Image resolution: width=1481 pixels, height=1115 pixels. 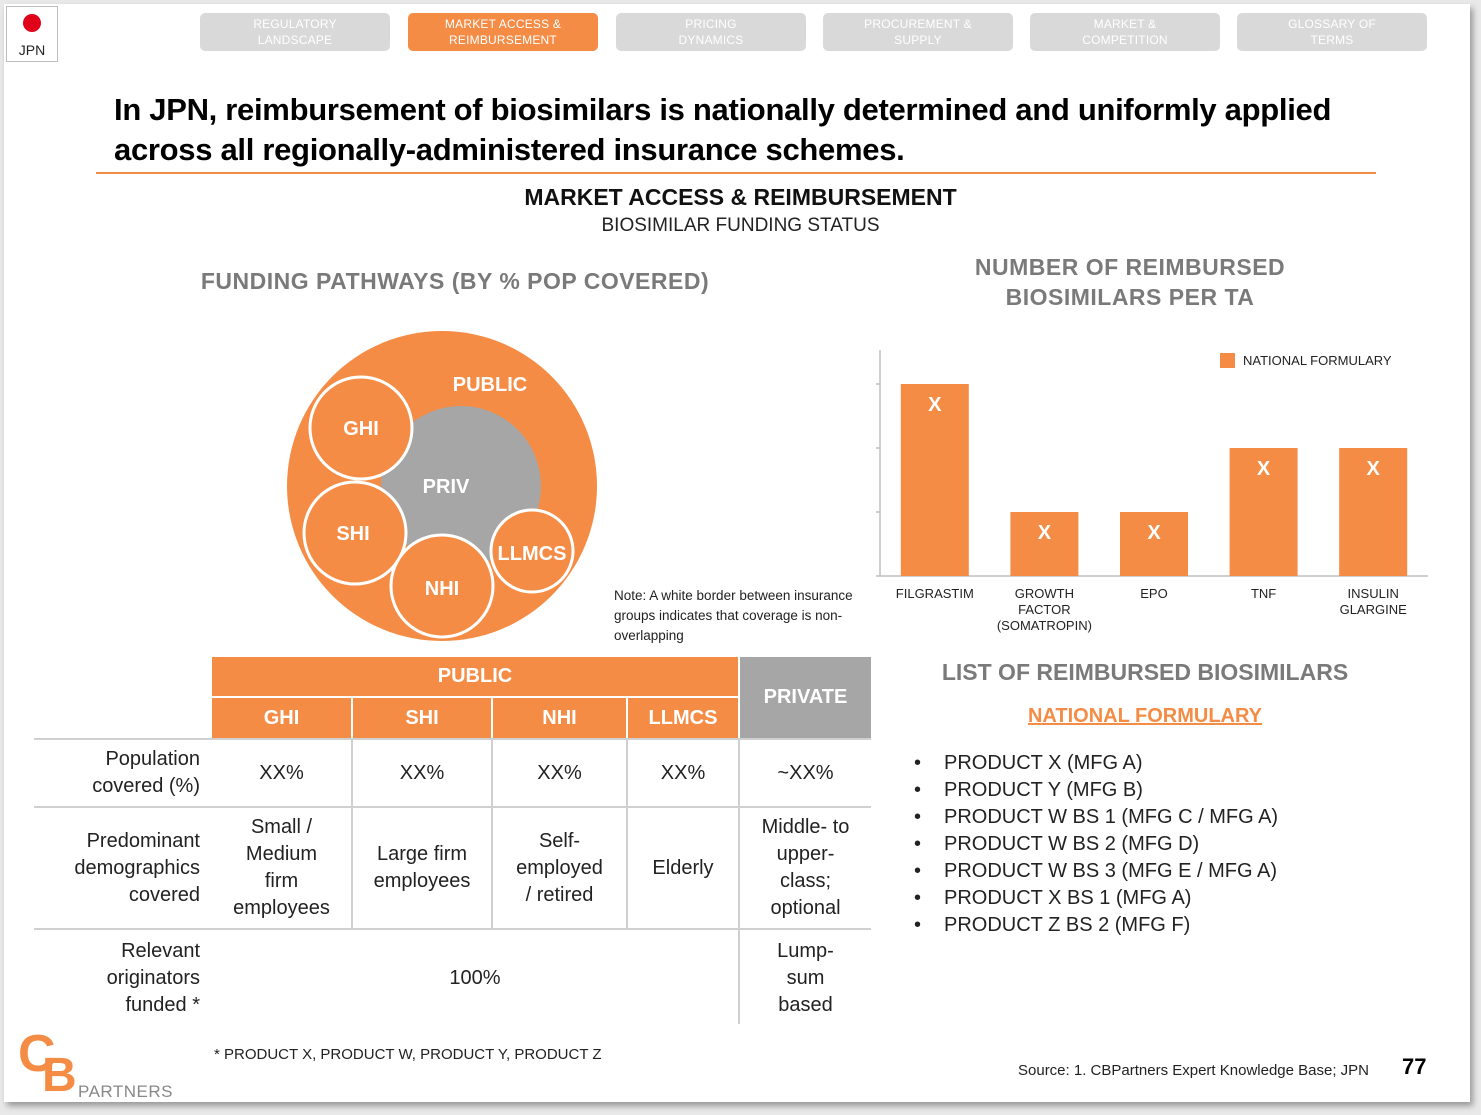 What do you see at coordinates (1373, 593) in the screenshot?
I see `category-label: INSULIN` at bounding box center [1373, 593].